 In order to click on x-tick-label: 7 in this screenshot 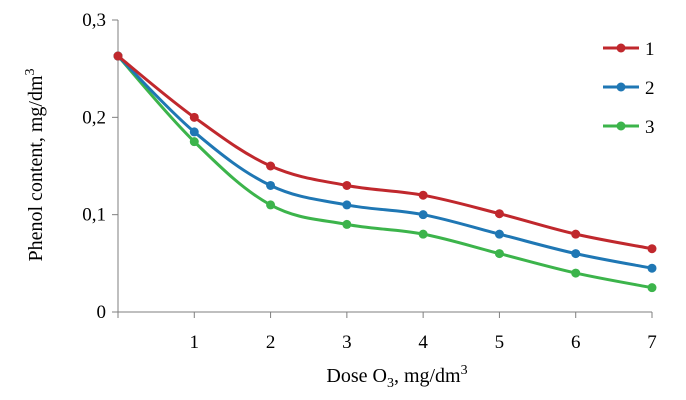, I will do `click(652, 342)`.